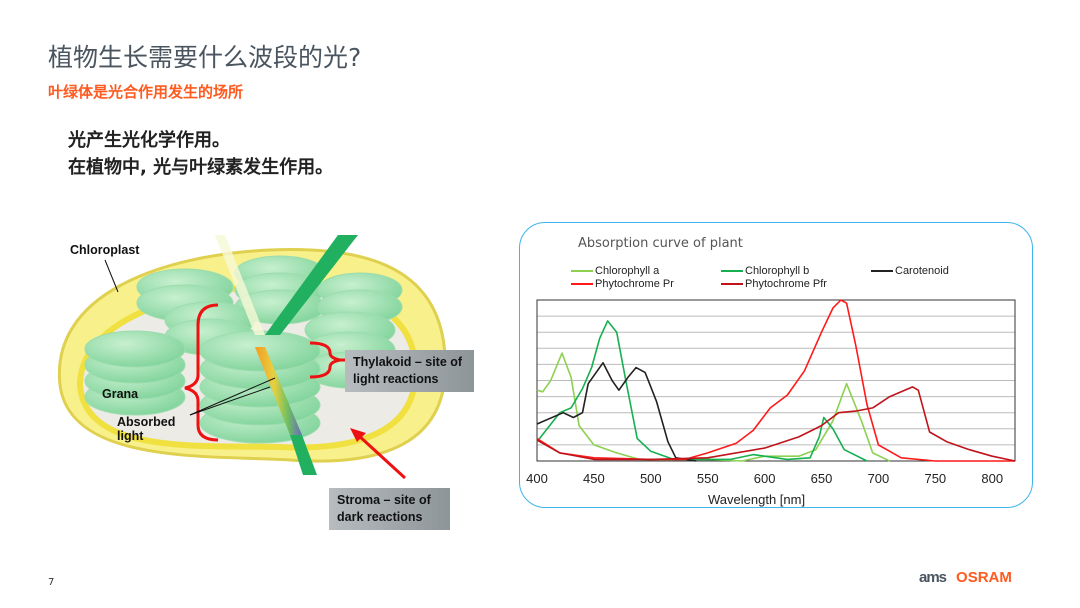 This screenshot has height=608, width=1080. I want to click on plot-area, so click(776, 380).